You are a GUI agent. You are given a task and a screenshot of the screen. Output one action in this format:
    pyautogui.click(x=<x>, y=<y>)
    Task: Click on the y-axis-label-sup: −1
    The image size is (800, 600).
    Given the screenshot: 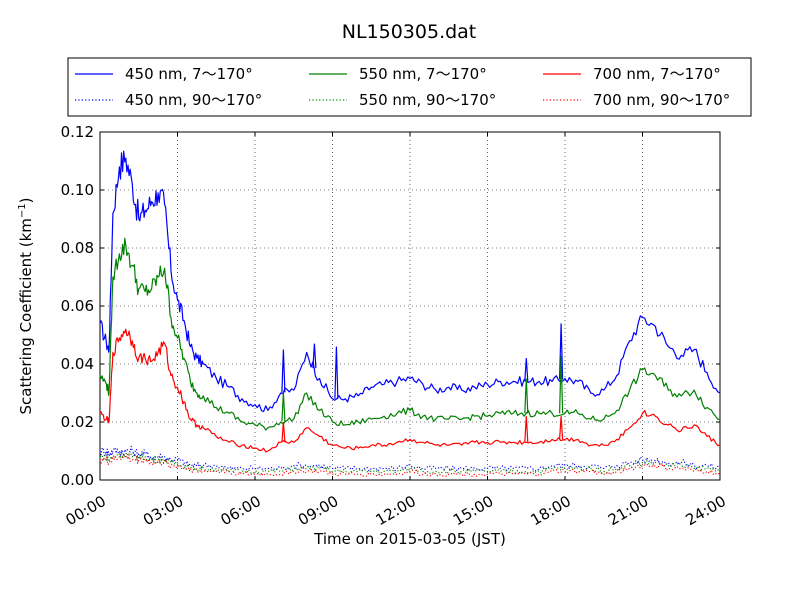 What is the action you would take?
    pyautogui.click(x=22, y=210)
    